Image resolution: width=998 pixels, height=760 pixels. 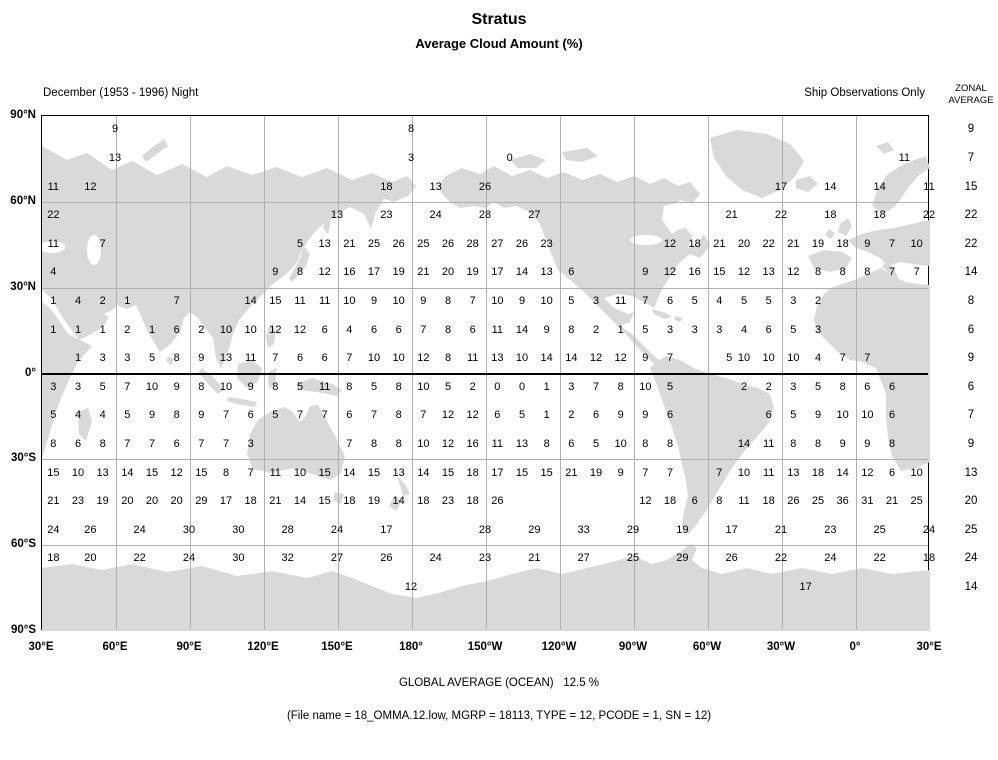 What do you see at coordinates (67, 380) in the screenshot?
I see `landmass-east-africa` at bounding box center [67, 380].